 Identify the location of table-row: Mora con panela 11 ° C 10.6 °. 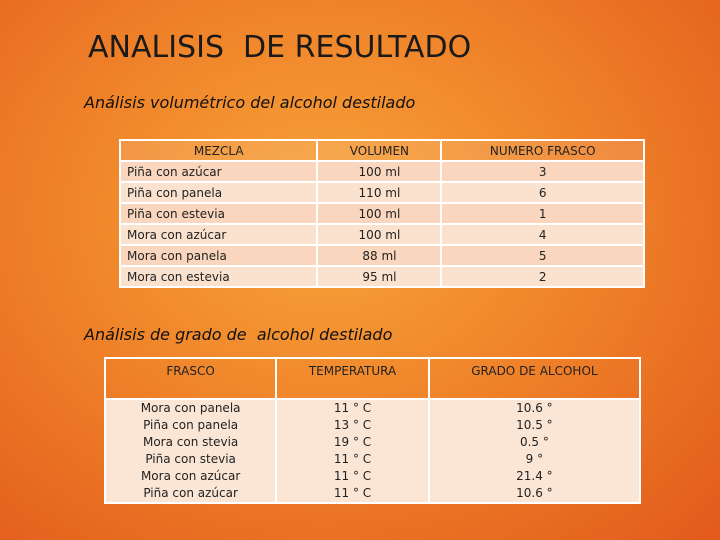
(372, 408).